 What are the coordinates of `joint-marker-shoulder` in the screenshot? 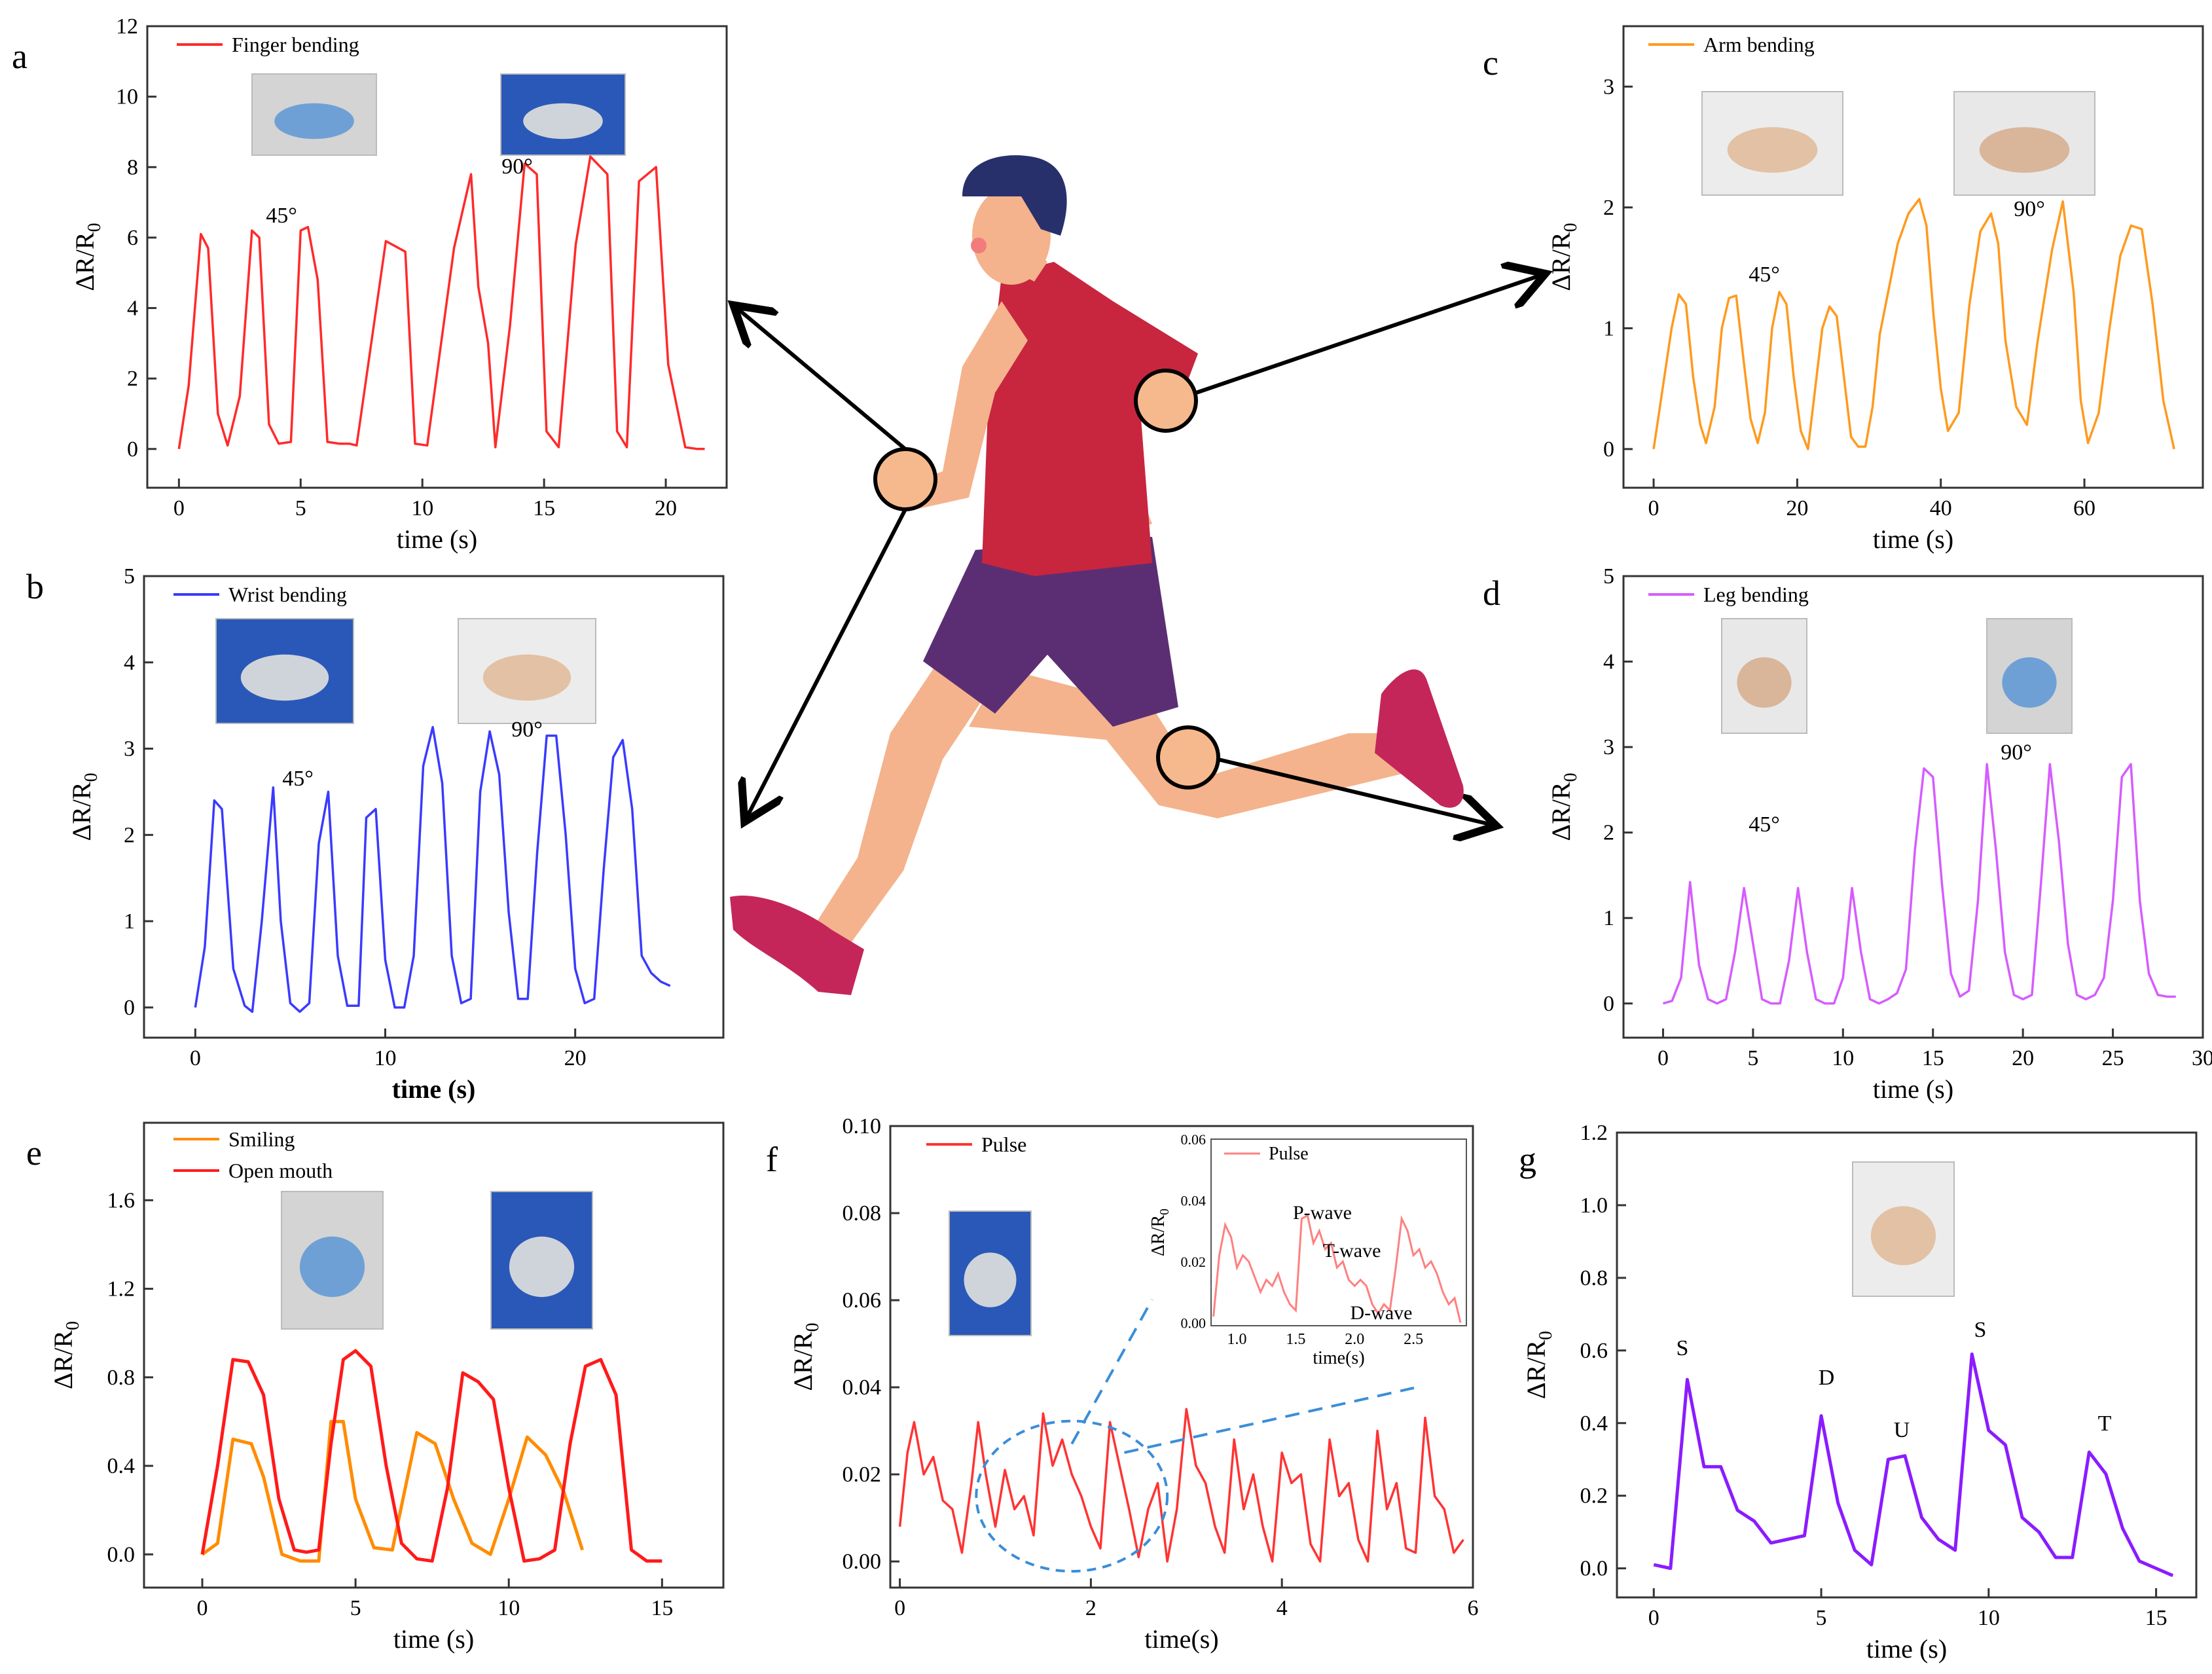 It's located at (1166, 401).